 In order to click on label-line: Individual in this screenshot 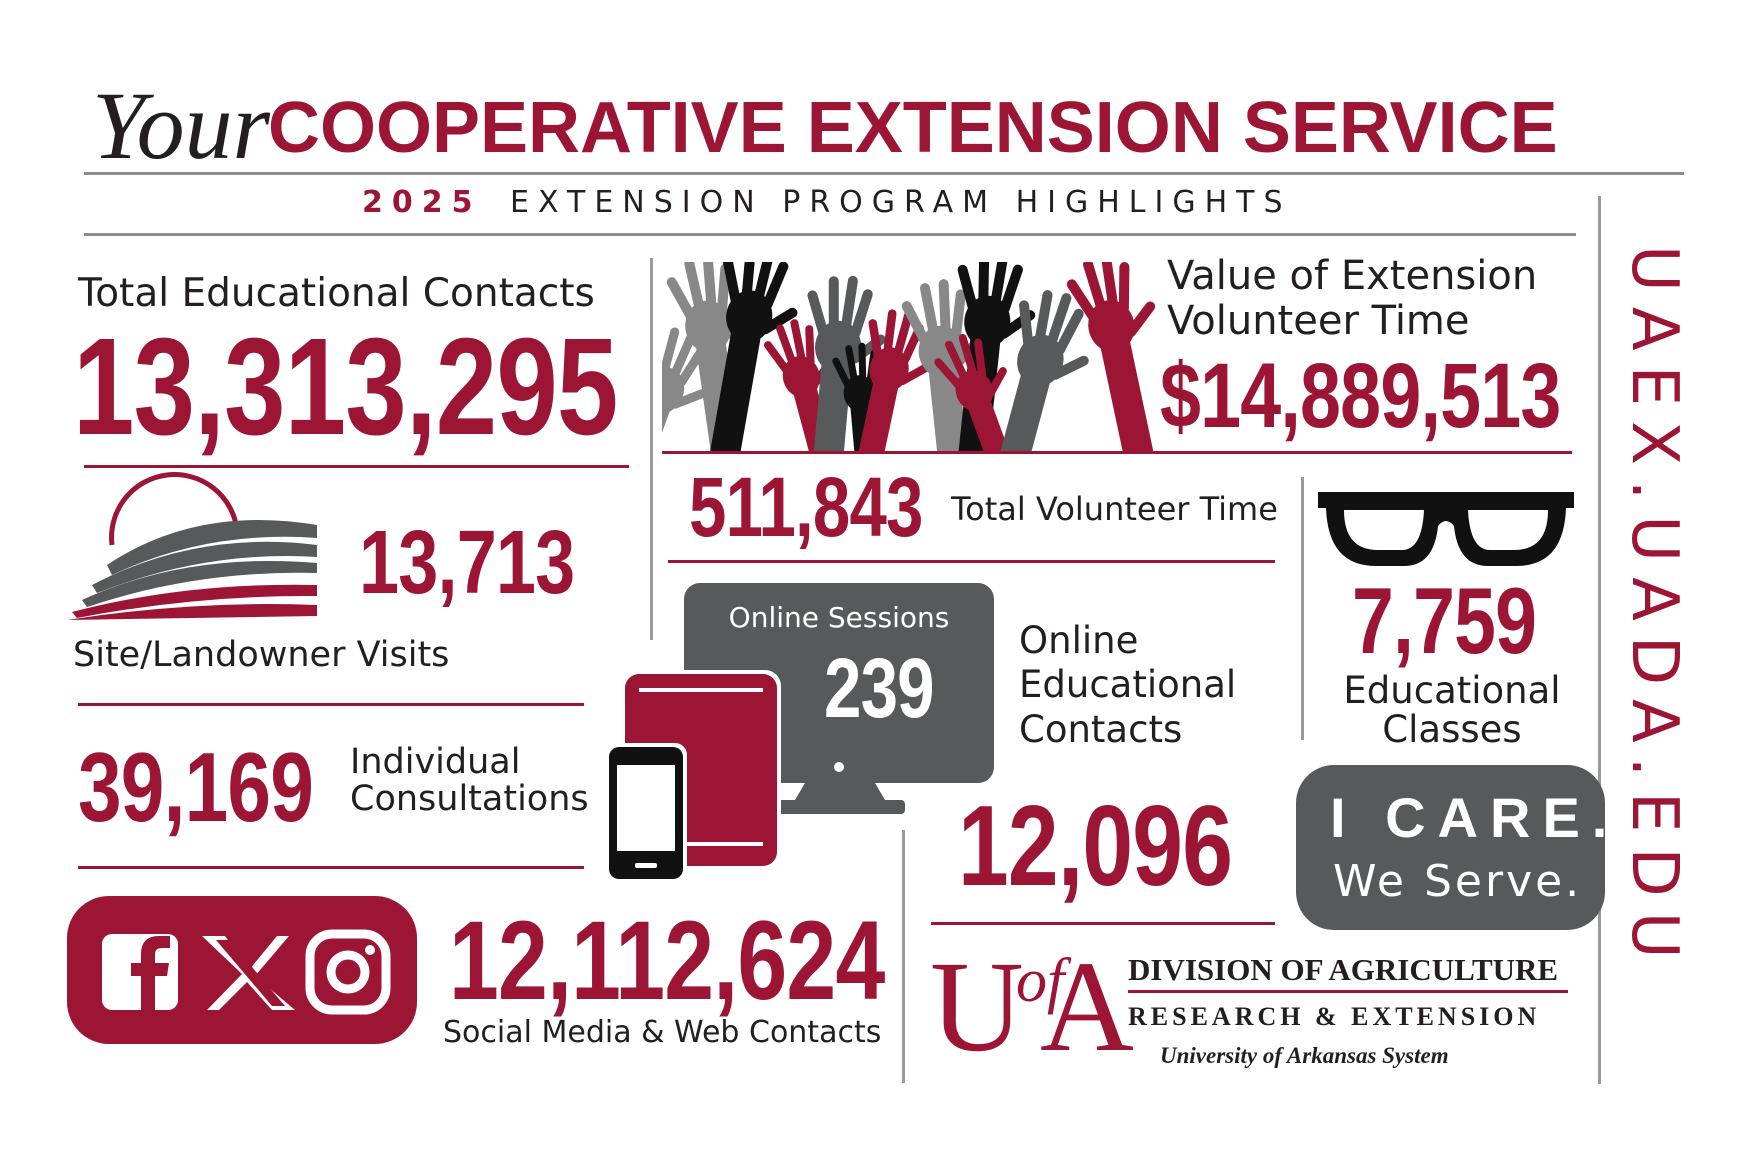, I will do `click(435, 762)`.